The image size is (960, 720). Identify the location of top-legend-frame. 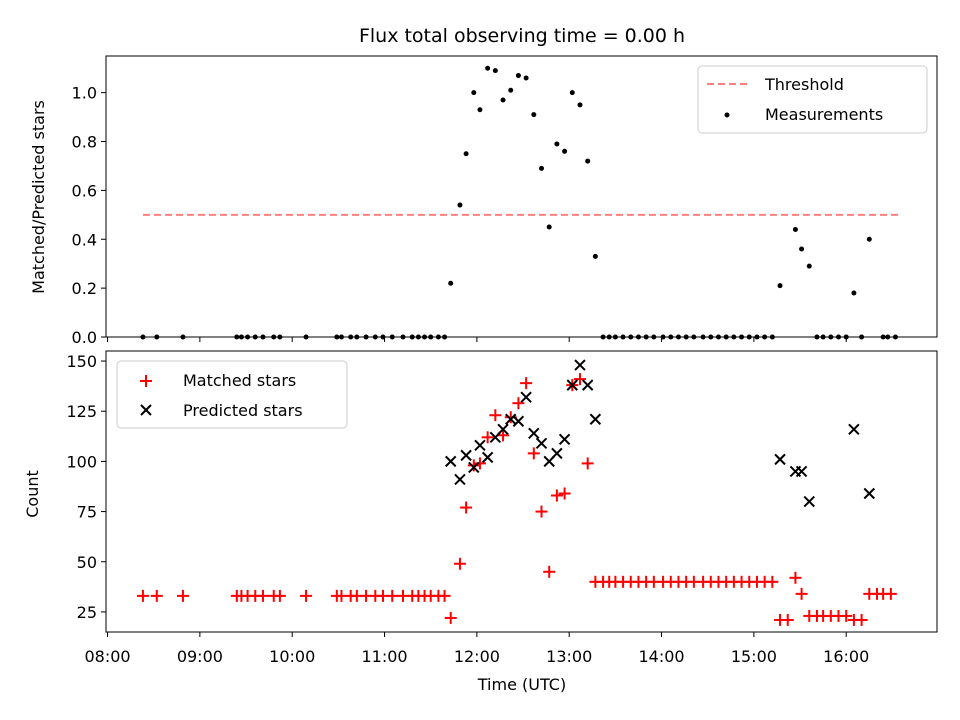
(812, 99).